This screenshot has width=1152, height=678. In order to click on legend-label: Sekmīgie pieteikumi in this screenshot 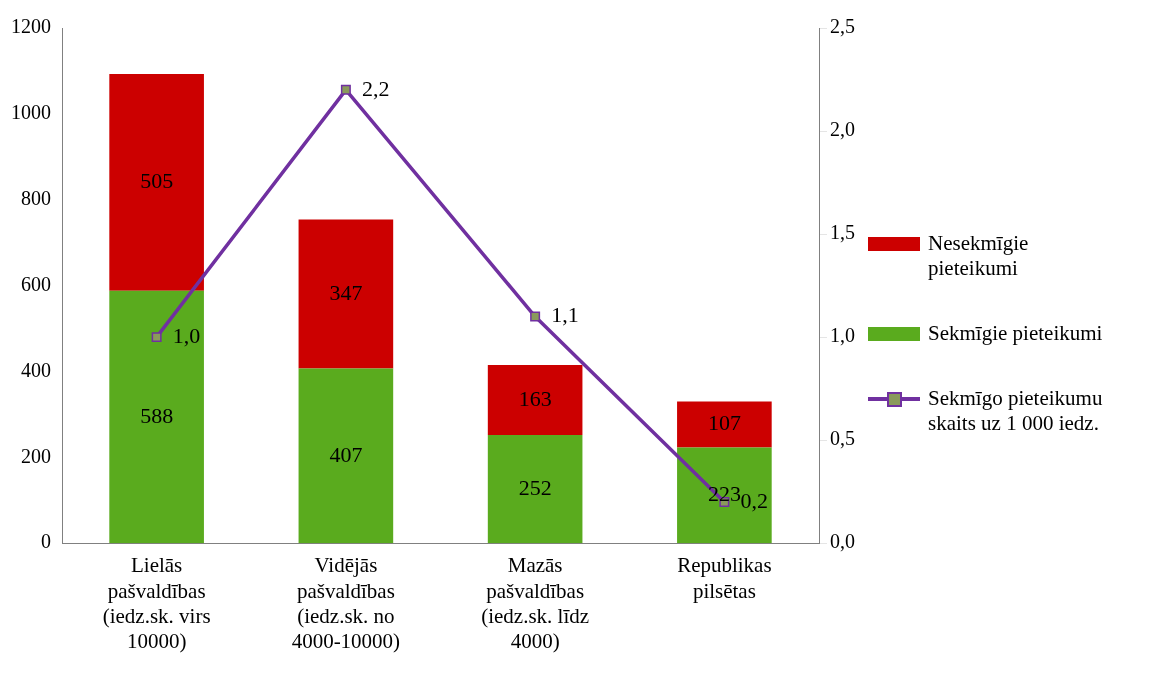, I will do `click(1016, 333)`.